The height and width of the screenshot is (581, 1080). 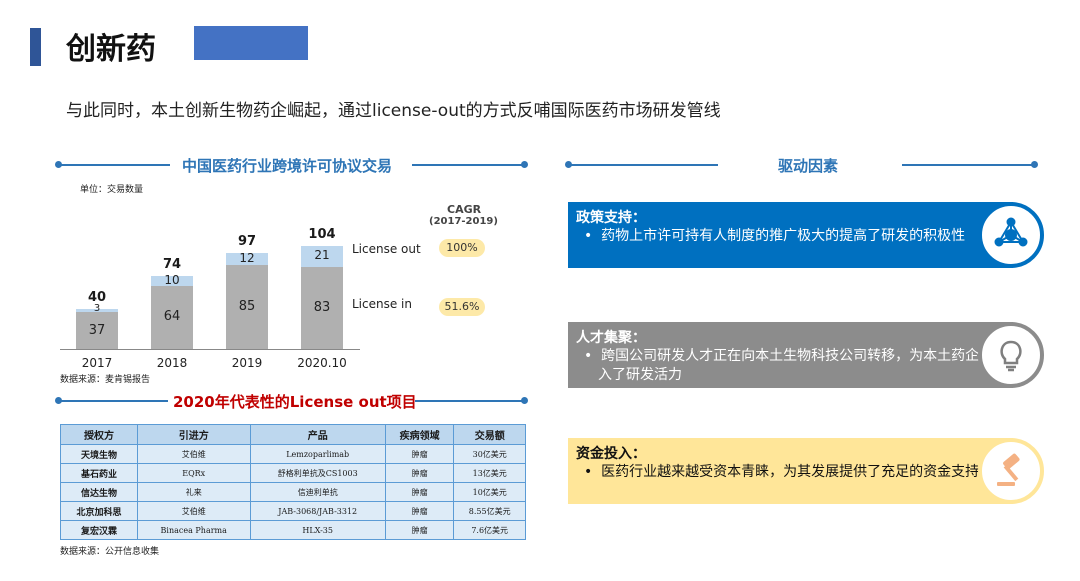 I want to click on table-source: 数据来源：公开信息收集, so click(x=110, y=552).